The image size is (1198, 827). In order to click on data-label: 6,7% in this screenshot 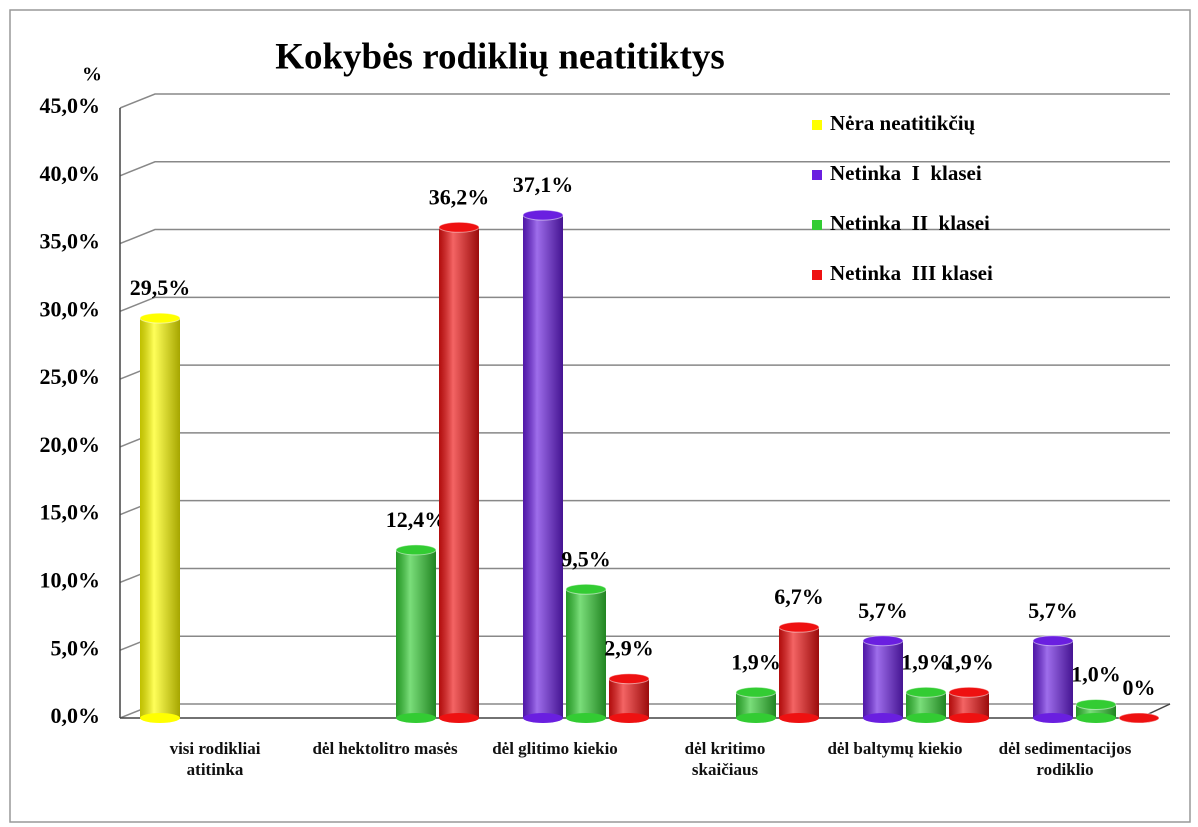, I will do `click(799, 596)`.